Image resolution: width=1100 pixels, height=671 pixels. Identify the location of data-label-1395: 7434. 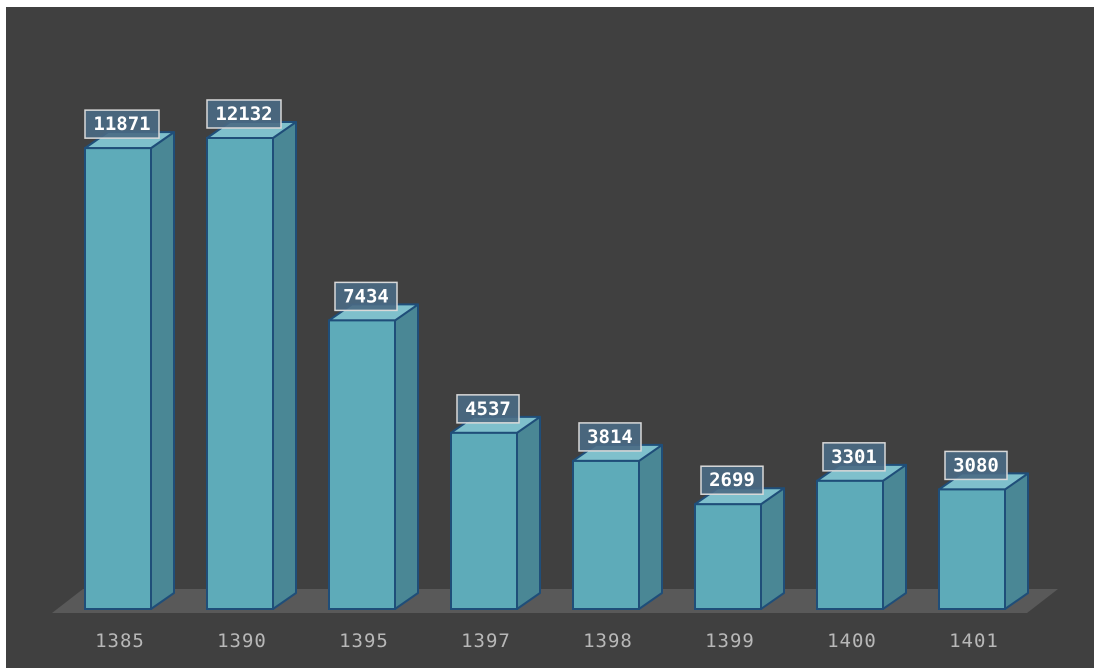
(366, 296).